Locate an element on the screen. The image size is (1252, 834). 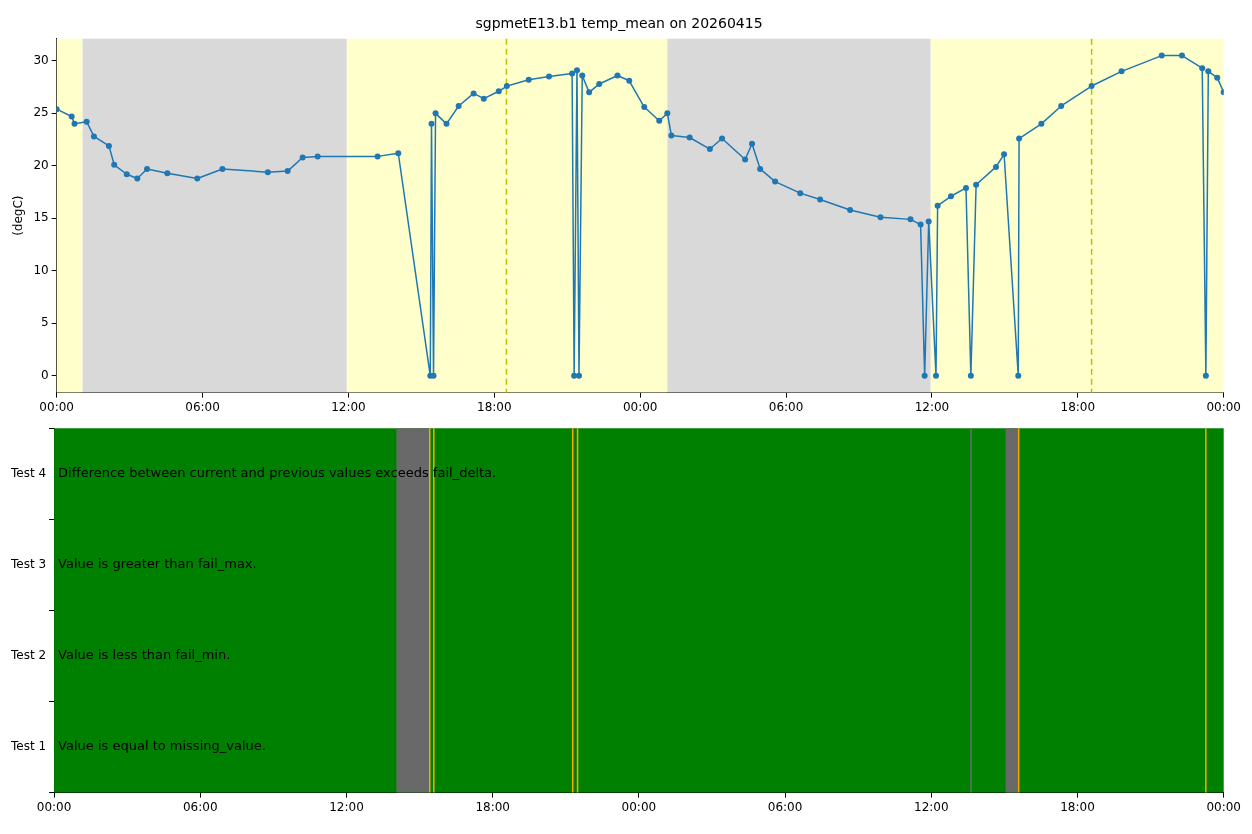
annotation: Value is less than fail_min. is located at coordinates (144, 655).